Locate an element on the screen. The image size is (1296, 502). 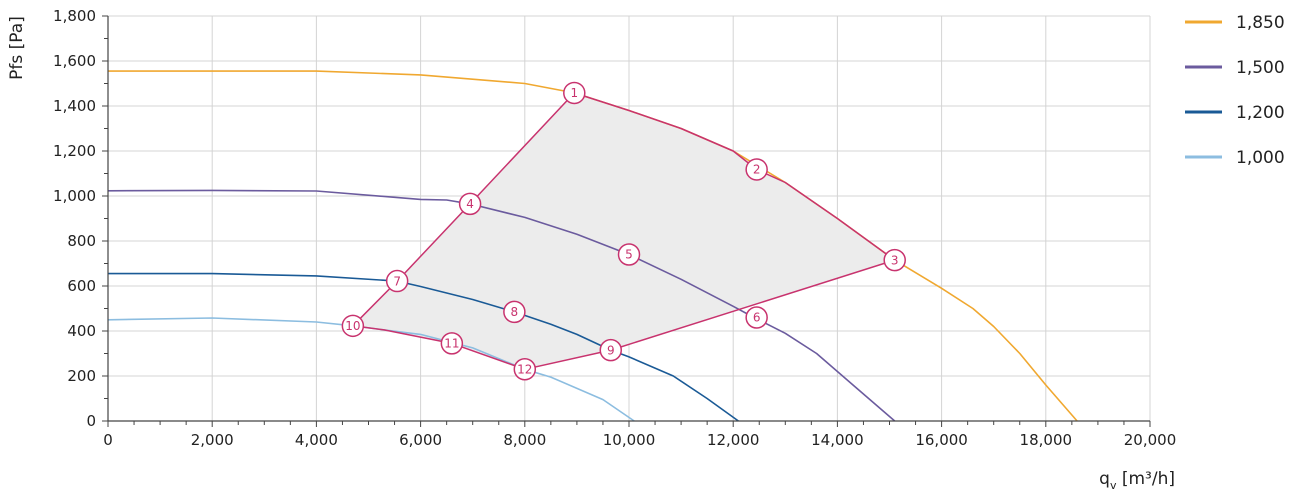
operating-point-label: 11 is located at coordinates (451, 344).